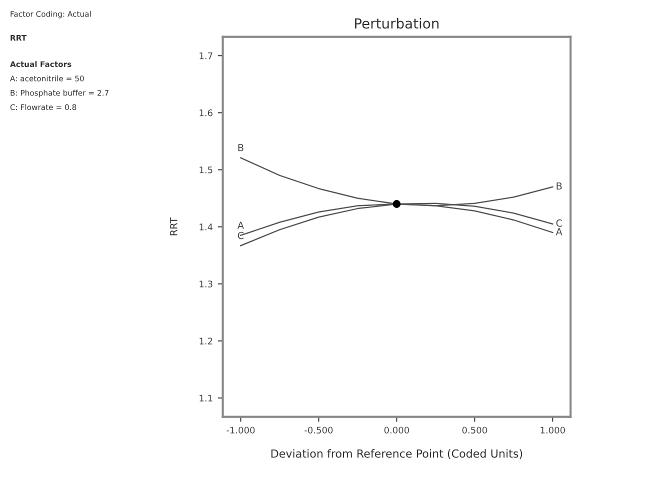 The width and height of the screenshot is (665, 478). What do you see at coordinates (174, 226) in the screenshot?
I see `y-axis-title: RRT` at bounding box center [174, 226].